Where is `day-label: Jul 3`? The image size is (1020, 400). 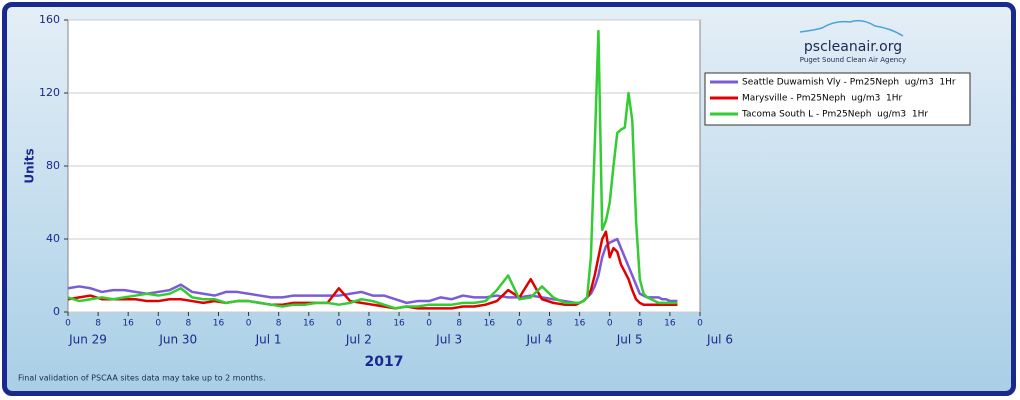 day-label: Jul 3 is located at coordinates (448, 340).